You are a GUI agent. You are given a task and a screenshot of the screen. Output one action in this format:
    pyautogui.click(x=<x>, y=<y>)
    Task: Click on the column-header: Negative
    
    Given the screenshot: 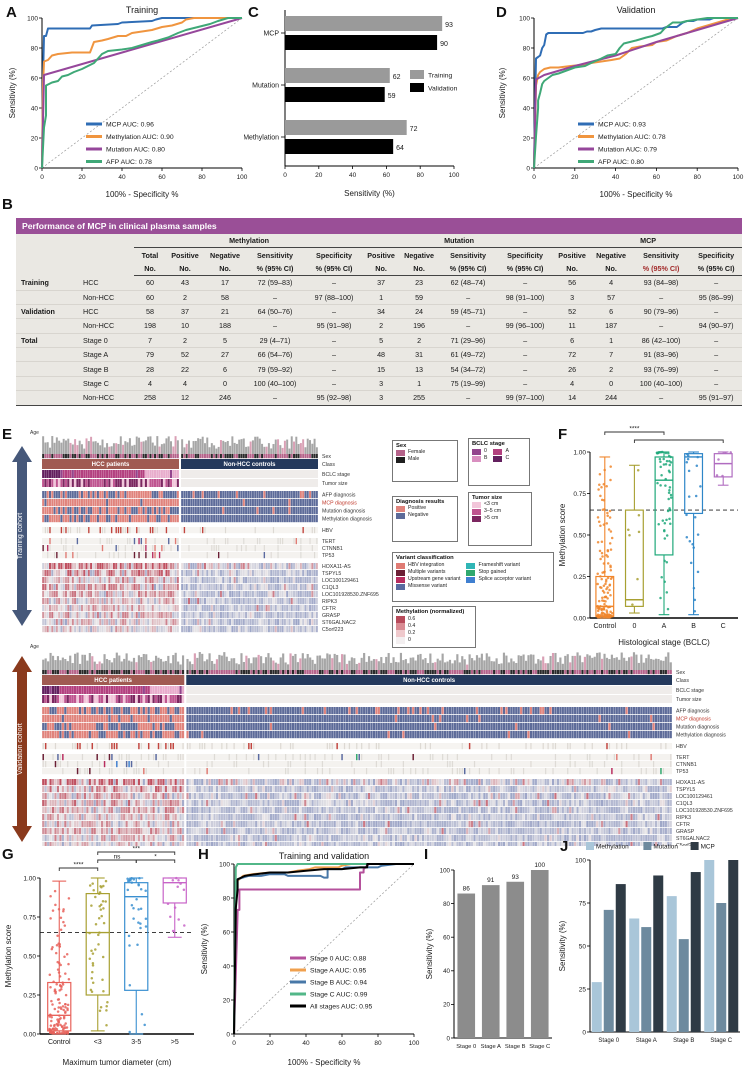 What is the action you would take?
    pyautogui.click(x=419, y=255)
    